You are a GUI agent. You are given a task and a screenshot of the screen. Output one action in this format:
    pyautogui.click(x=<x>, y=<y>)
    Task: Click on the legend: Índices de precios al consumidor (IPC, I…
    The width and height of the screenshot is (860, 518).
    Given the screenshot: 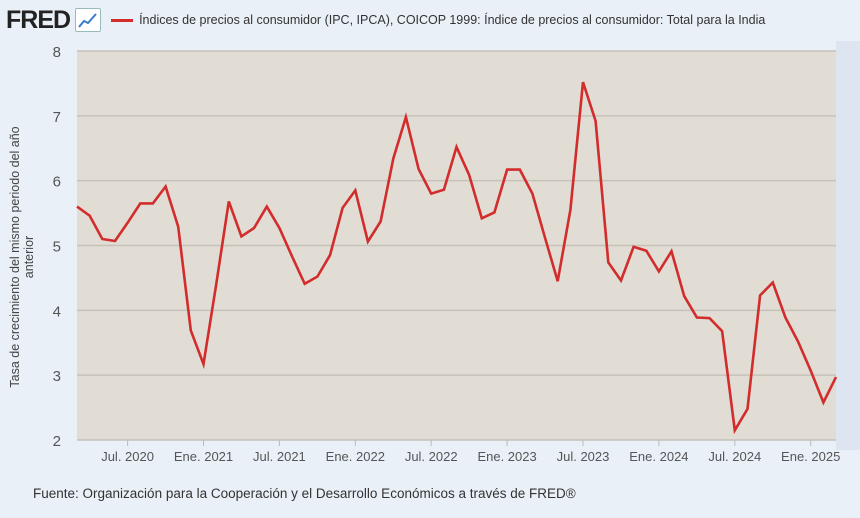 What is the action you would take?
    pyautogui.click(x=438, y=20)
    